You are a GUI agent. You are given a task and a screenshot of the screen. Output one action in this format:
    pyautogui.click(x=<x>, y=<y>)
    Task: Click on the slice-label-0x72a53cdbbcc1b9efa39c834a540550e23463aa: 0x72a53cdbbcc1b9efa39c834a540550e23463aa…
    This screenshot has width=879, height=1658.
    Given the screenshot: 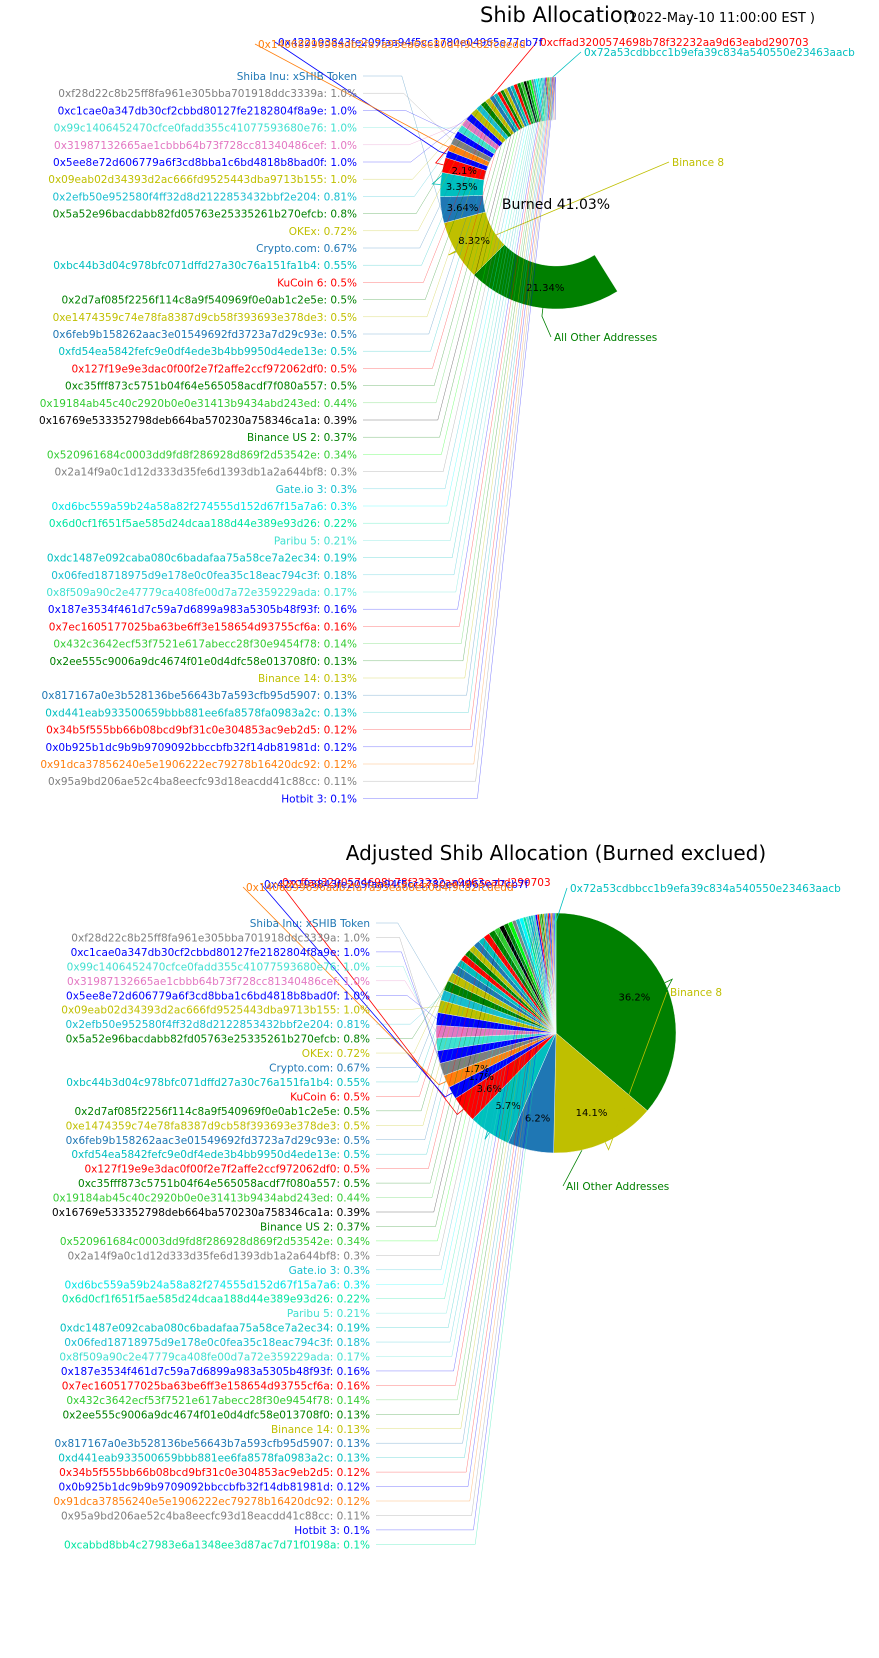 What is the action you would take?
    pyautogui.click(x=705, y=889)
    